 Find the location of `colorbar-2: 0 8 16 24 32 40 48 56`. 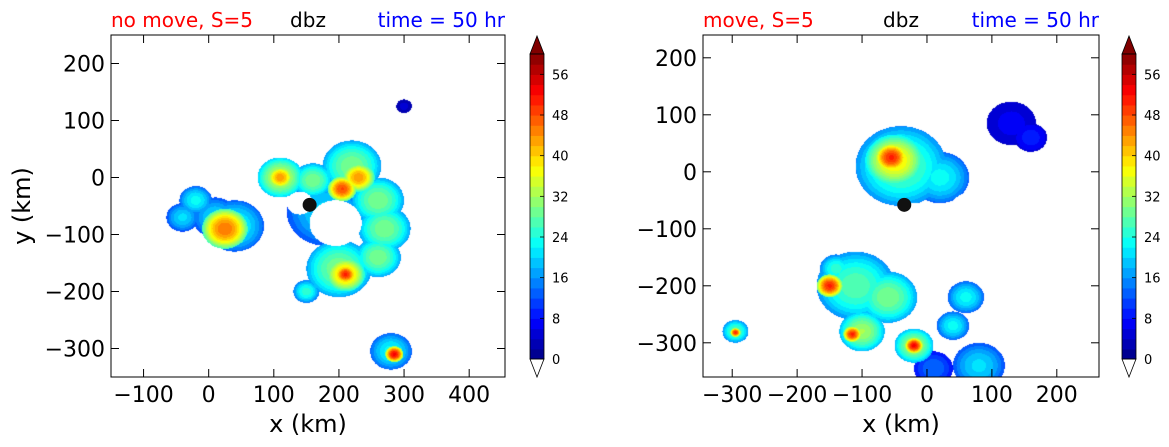

colorbar-2: 0 8 16 24 32 40 48 56 is located at coordinates (1141, 206).